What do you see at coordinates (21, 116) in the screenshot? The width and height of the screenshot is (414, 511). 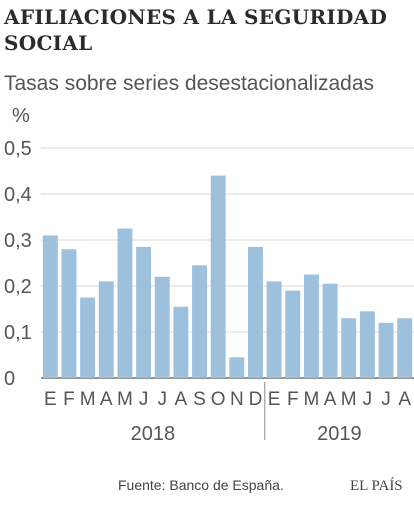 I see `y-axis-unit-label: %` at bounding box center [21, 116].